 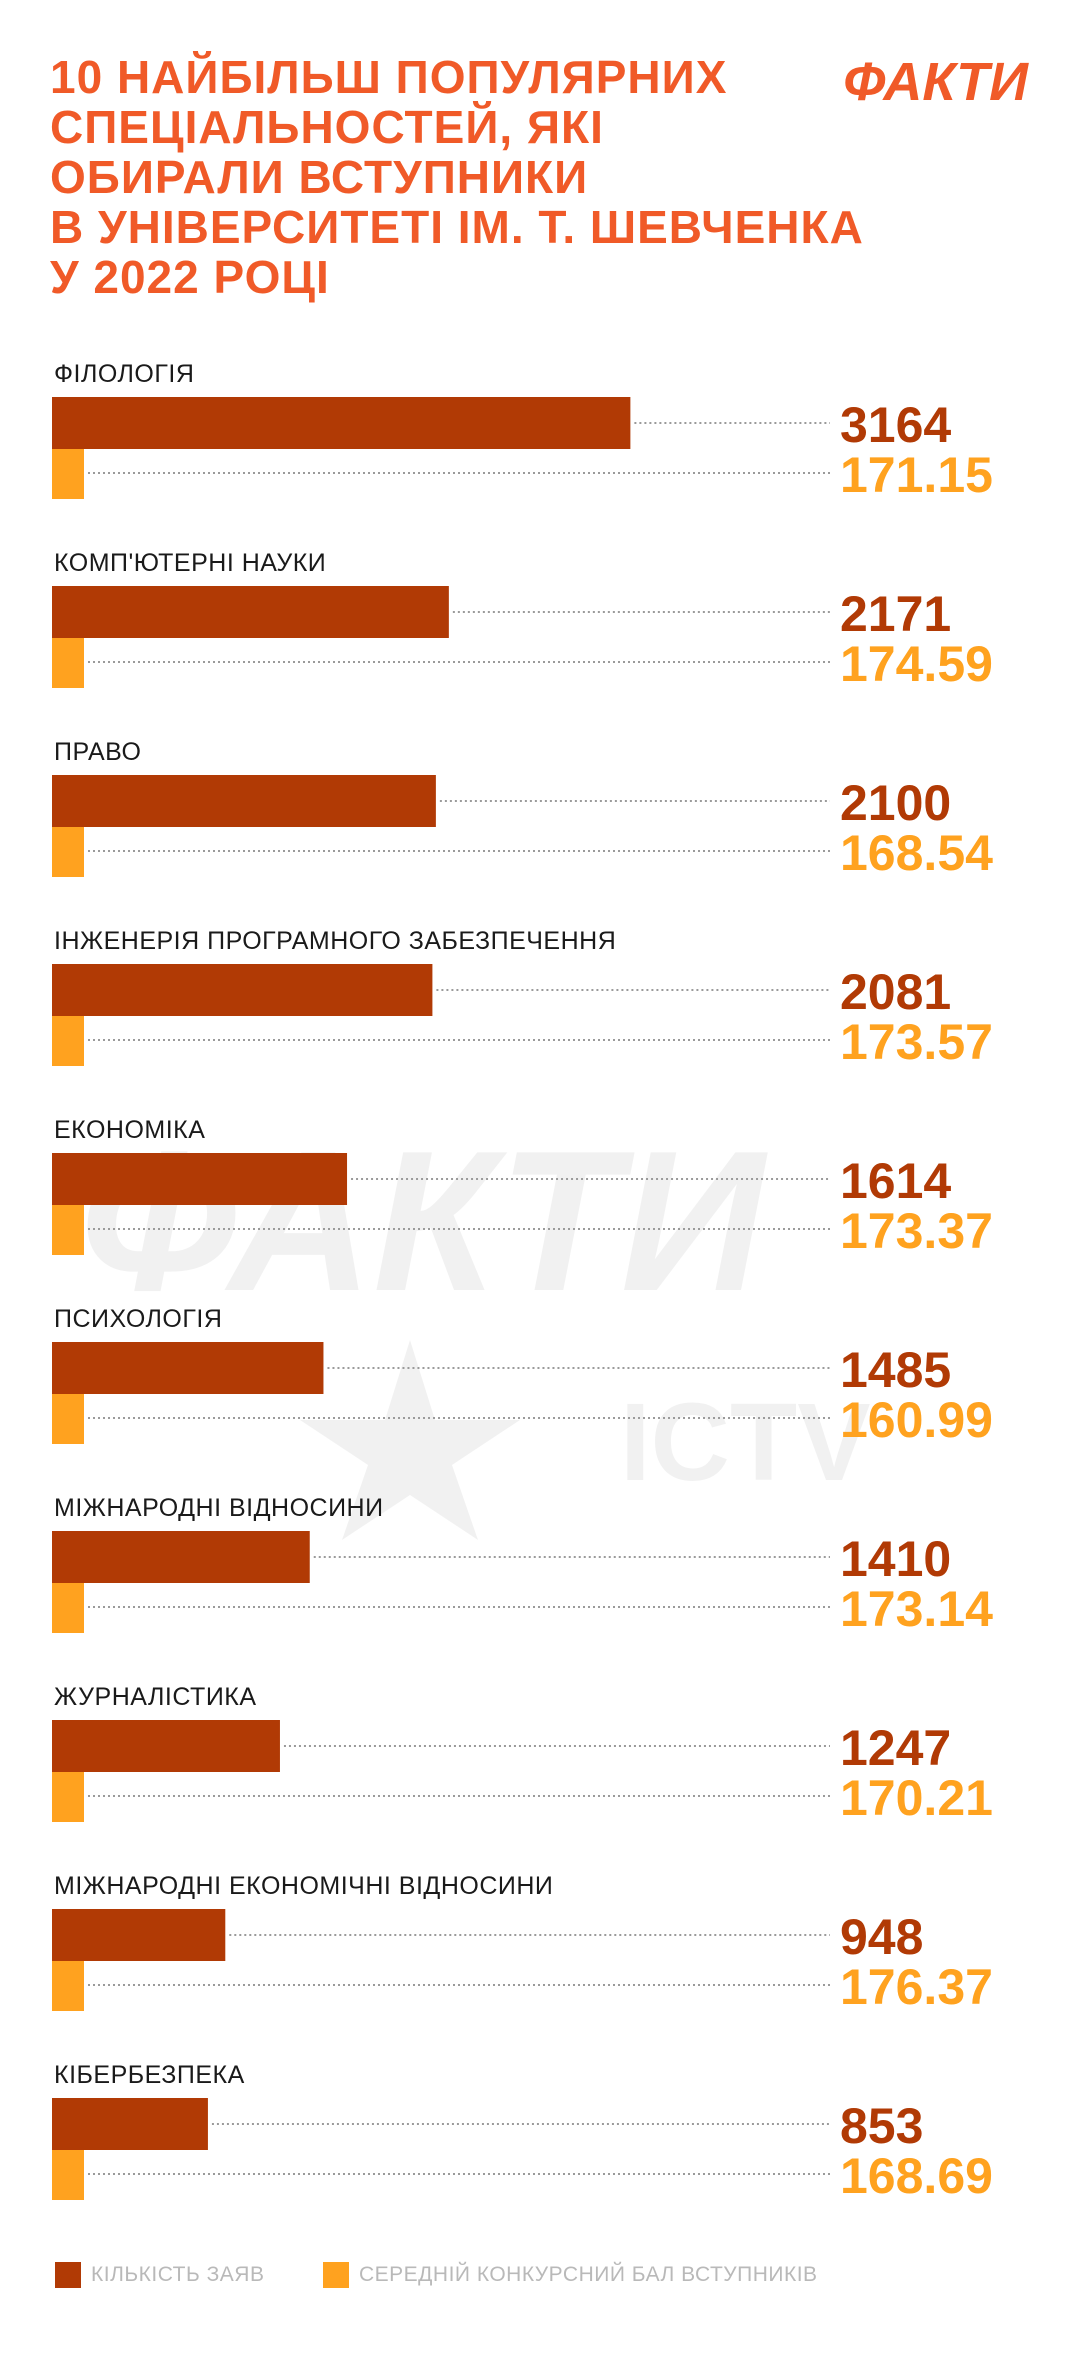 What do you see at coordinates (68, 2275) in the screenshot?
I see `legend-swatch-applications` at bounding box center [68, 2275].